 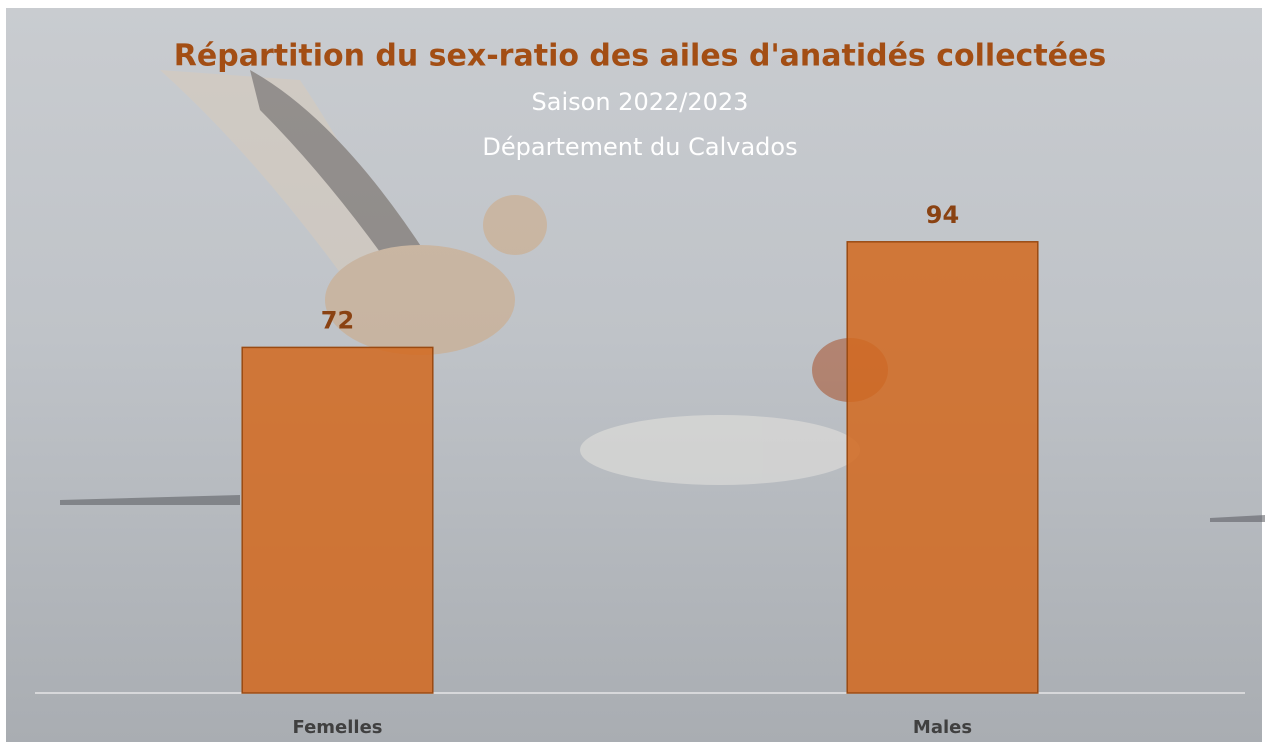 I want to click on x-tick-label: Males, so click(x=942, y=727).